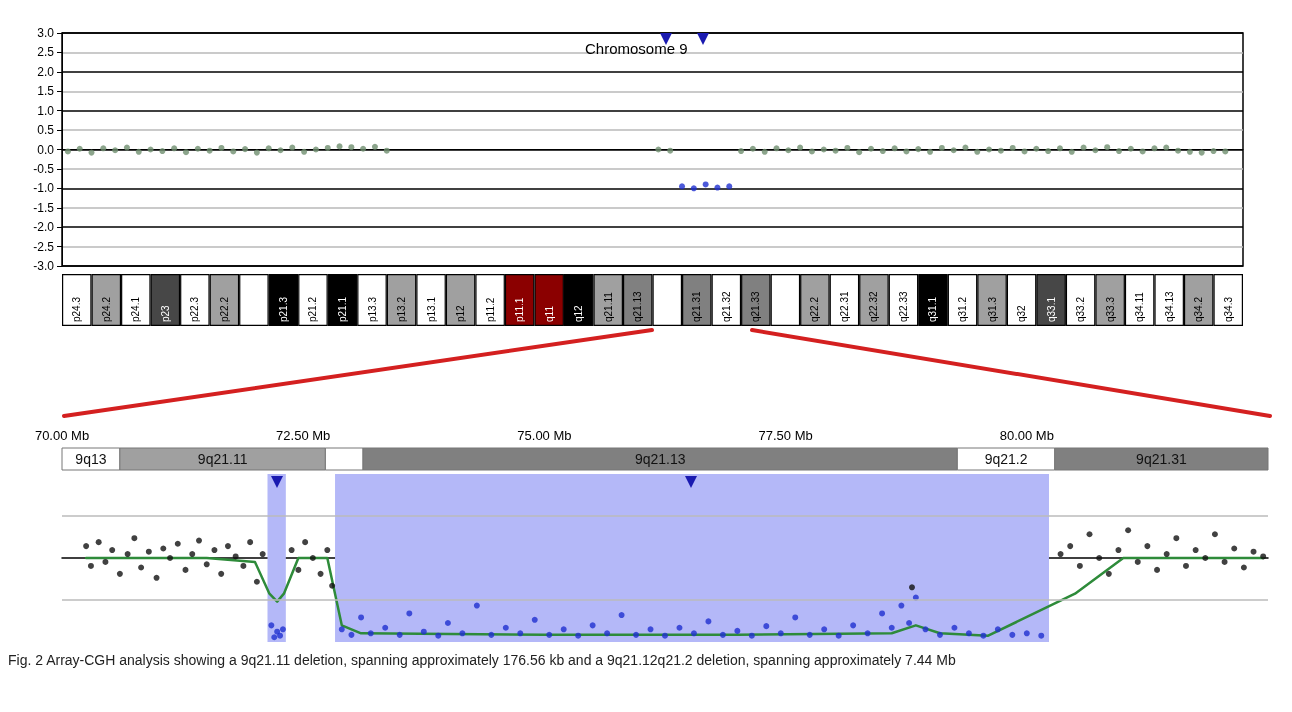 This screenshot has width=1292, height=712. Describe the element at coordinates (785, 435) in the screenshot. I see `x-tick-label: 77.50 Mb` at that location.